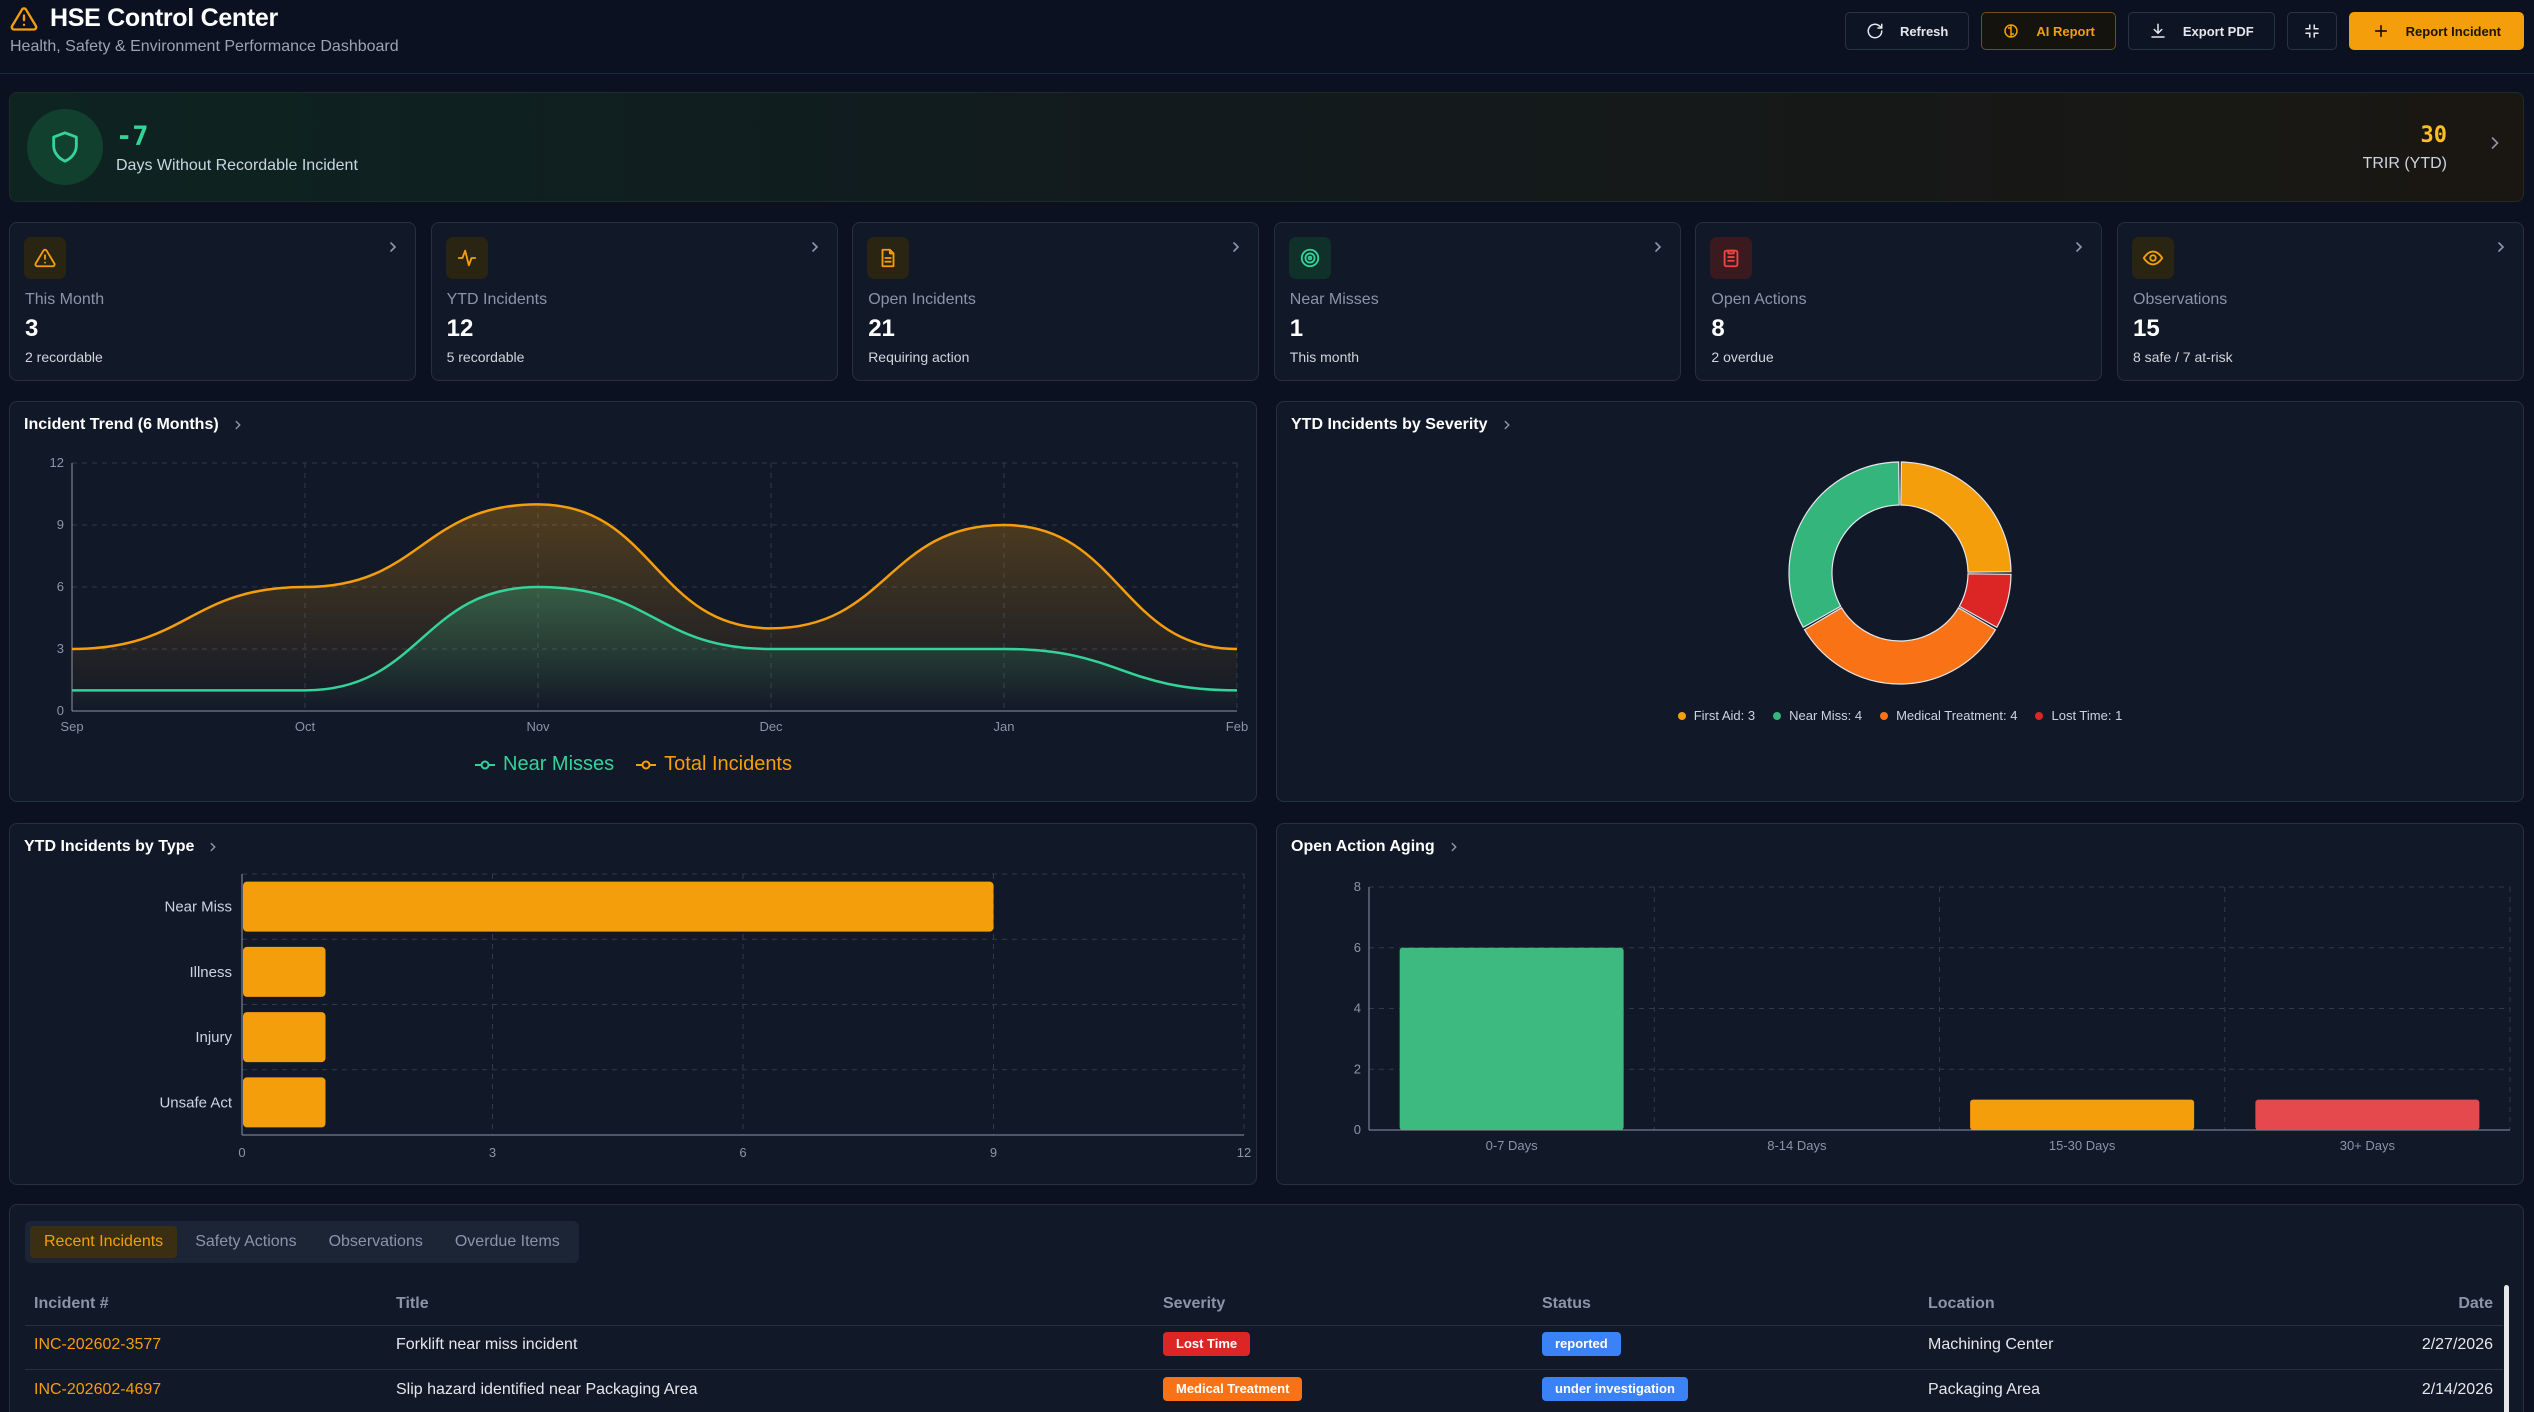 The image size is (2534, 1412). Describe the element at coordinates (24, 18) in the screenshot. I see `warning-icon` at that location.